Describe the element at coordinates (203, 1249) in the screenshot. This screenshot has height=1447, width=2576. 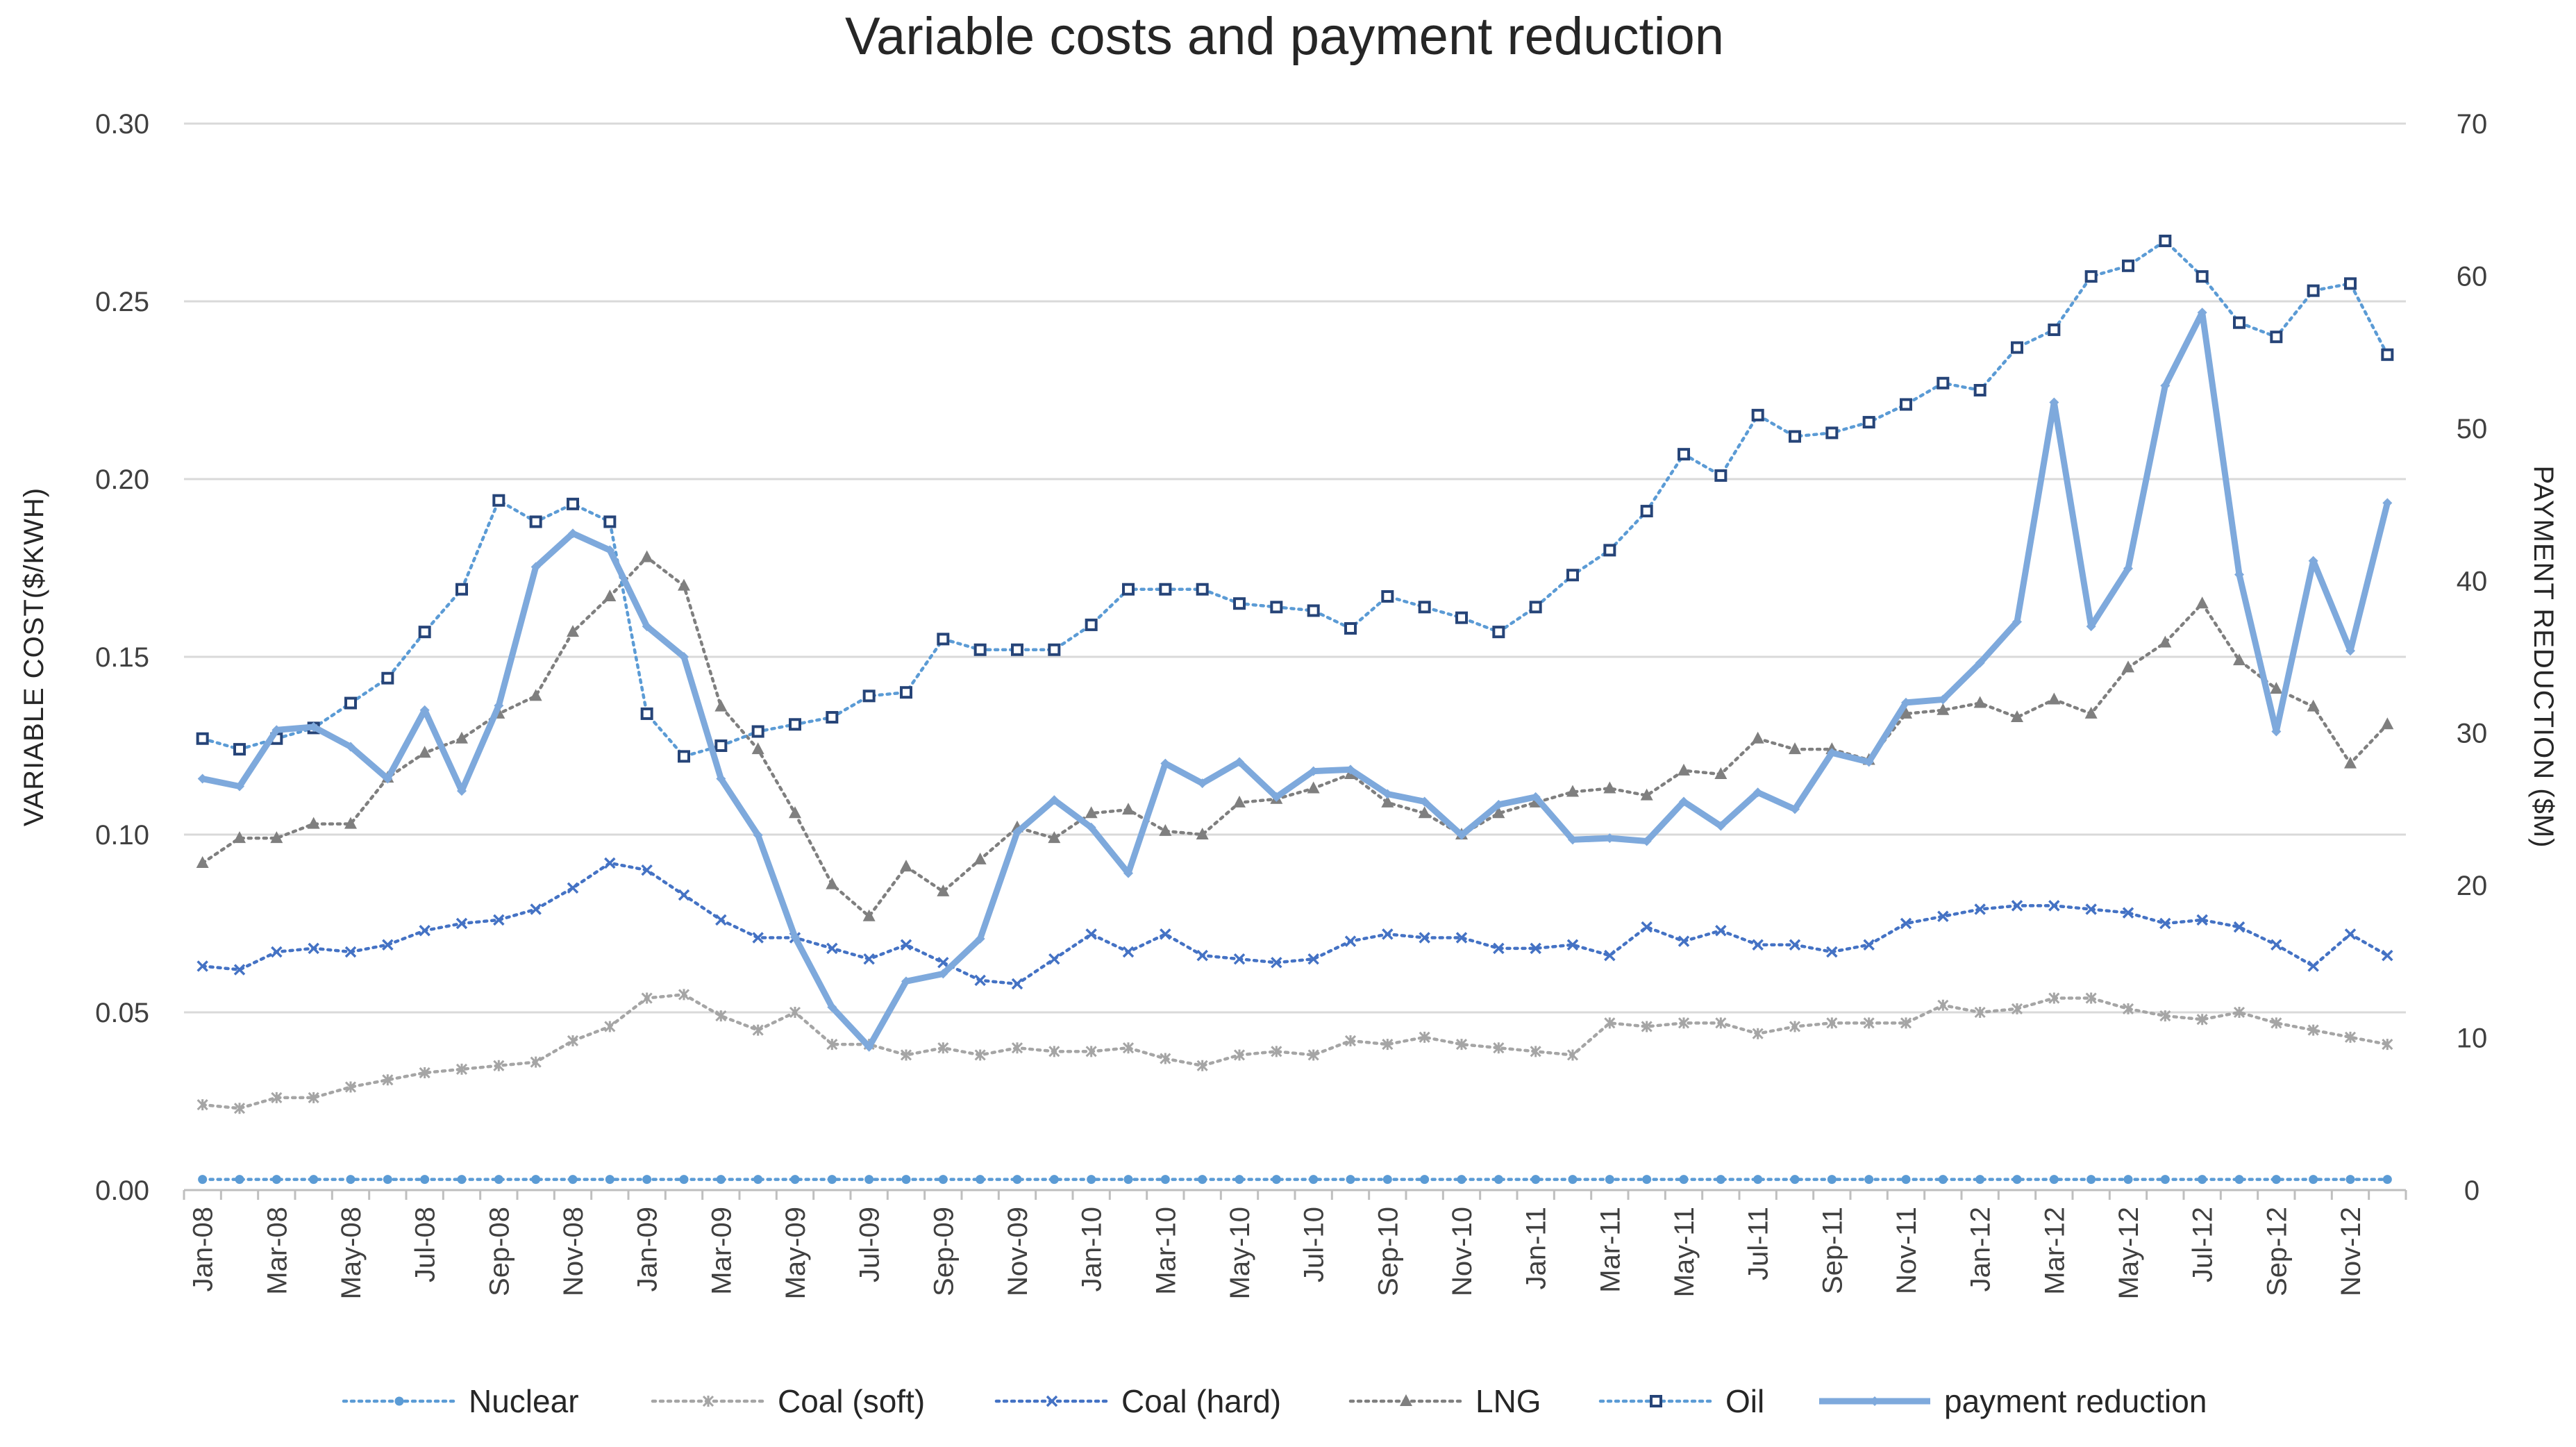
I see `x-tick-label: Jan-08` at that location.